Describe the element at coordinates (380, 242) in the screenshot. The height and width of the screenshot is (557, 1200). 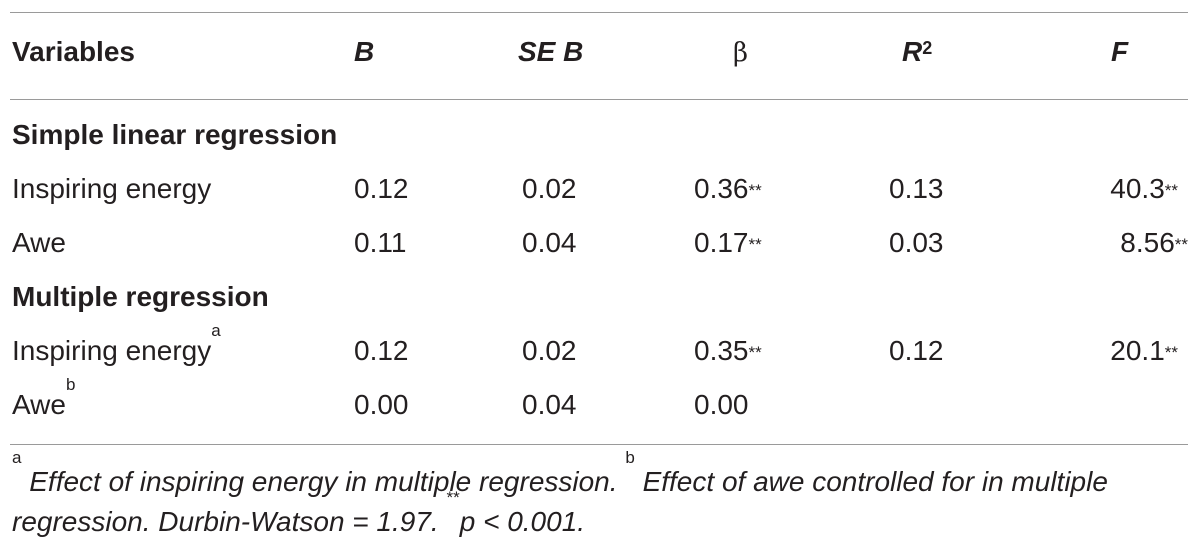
I see `row-b: 0.11` at that location.